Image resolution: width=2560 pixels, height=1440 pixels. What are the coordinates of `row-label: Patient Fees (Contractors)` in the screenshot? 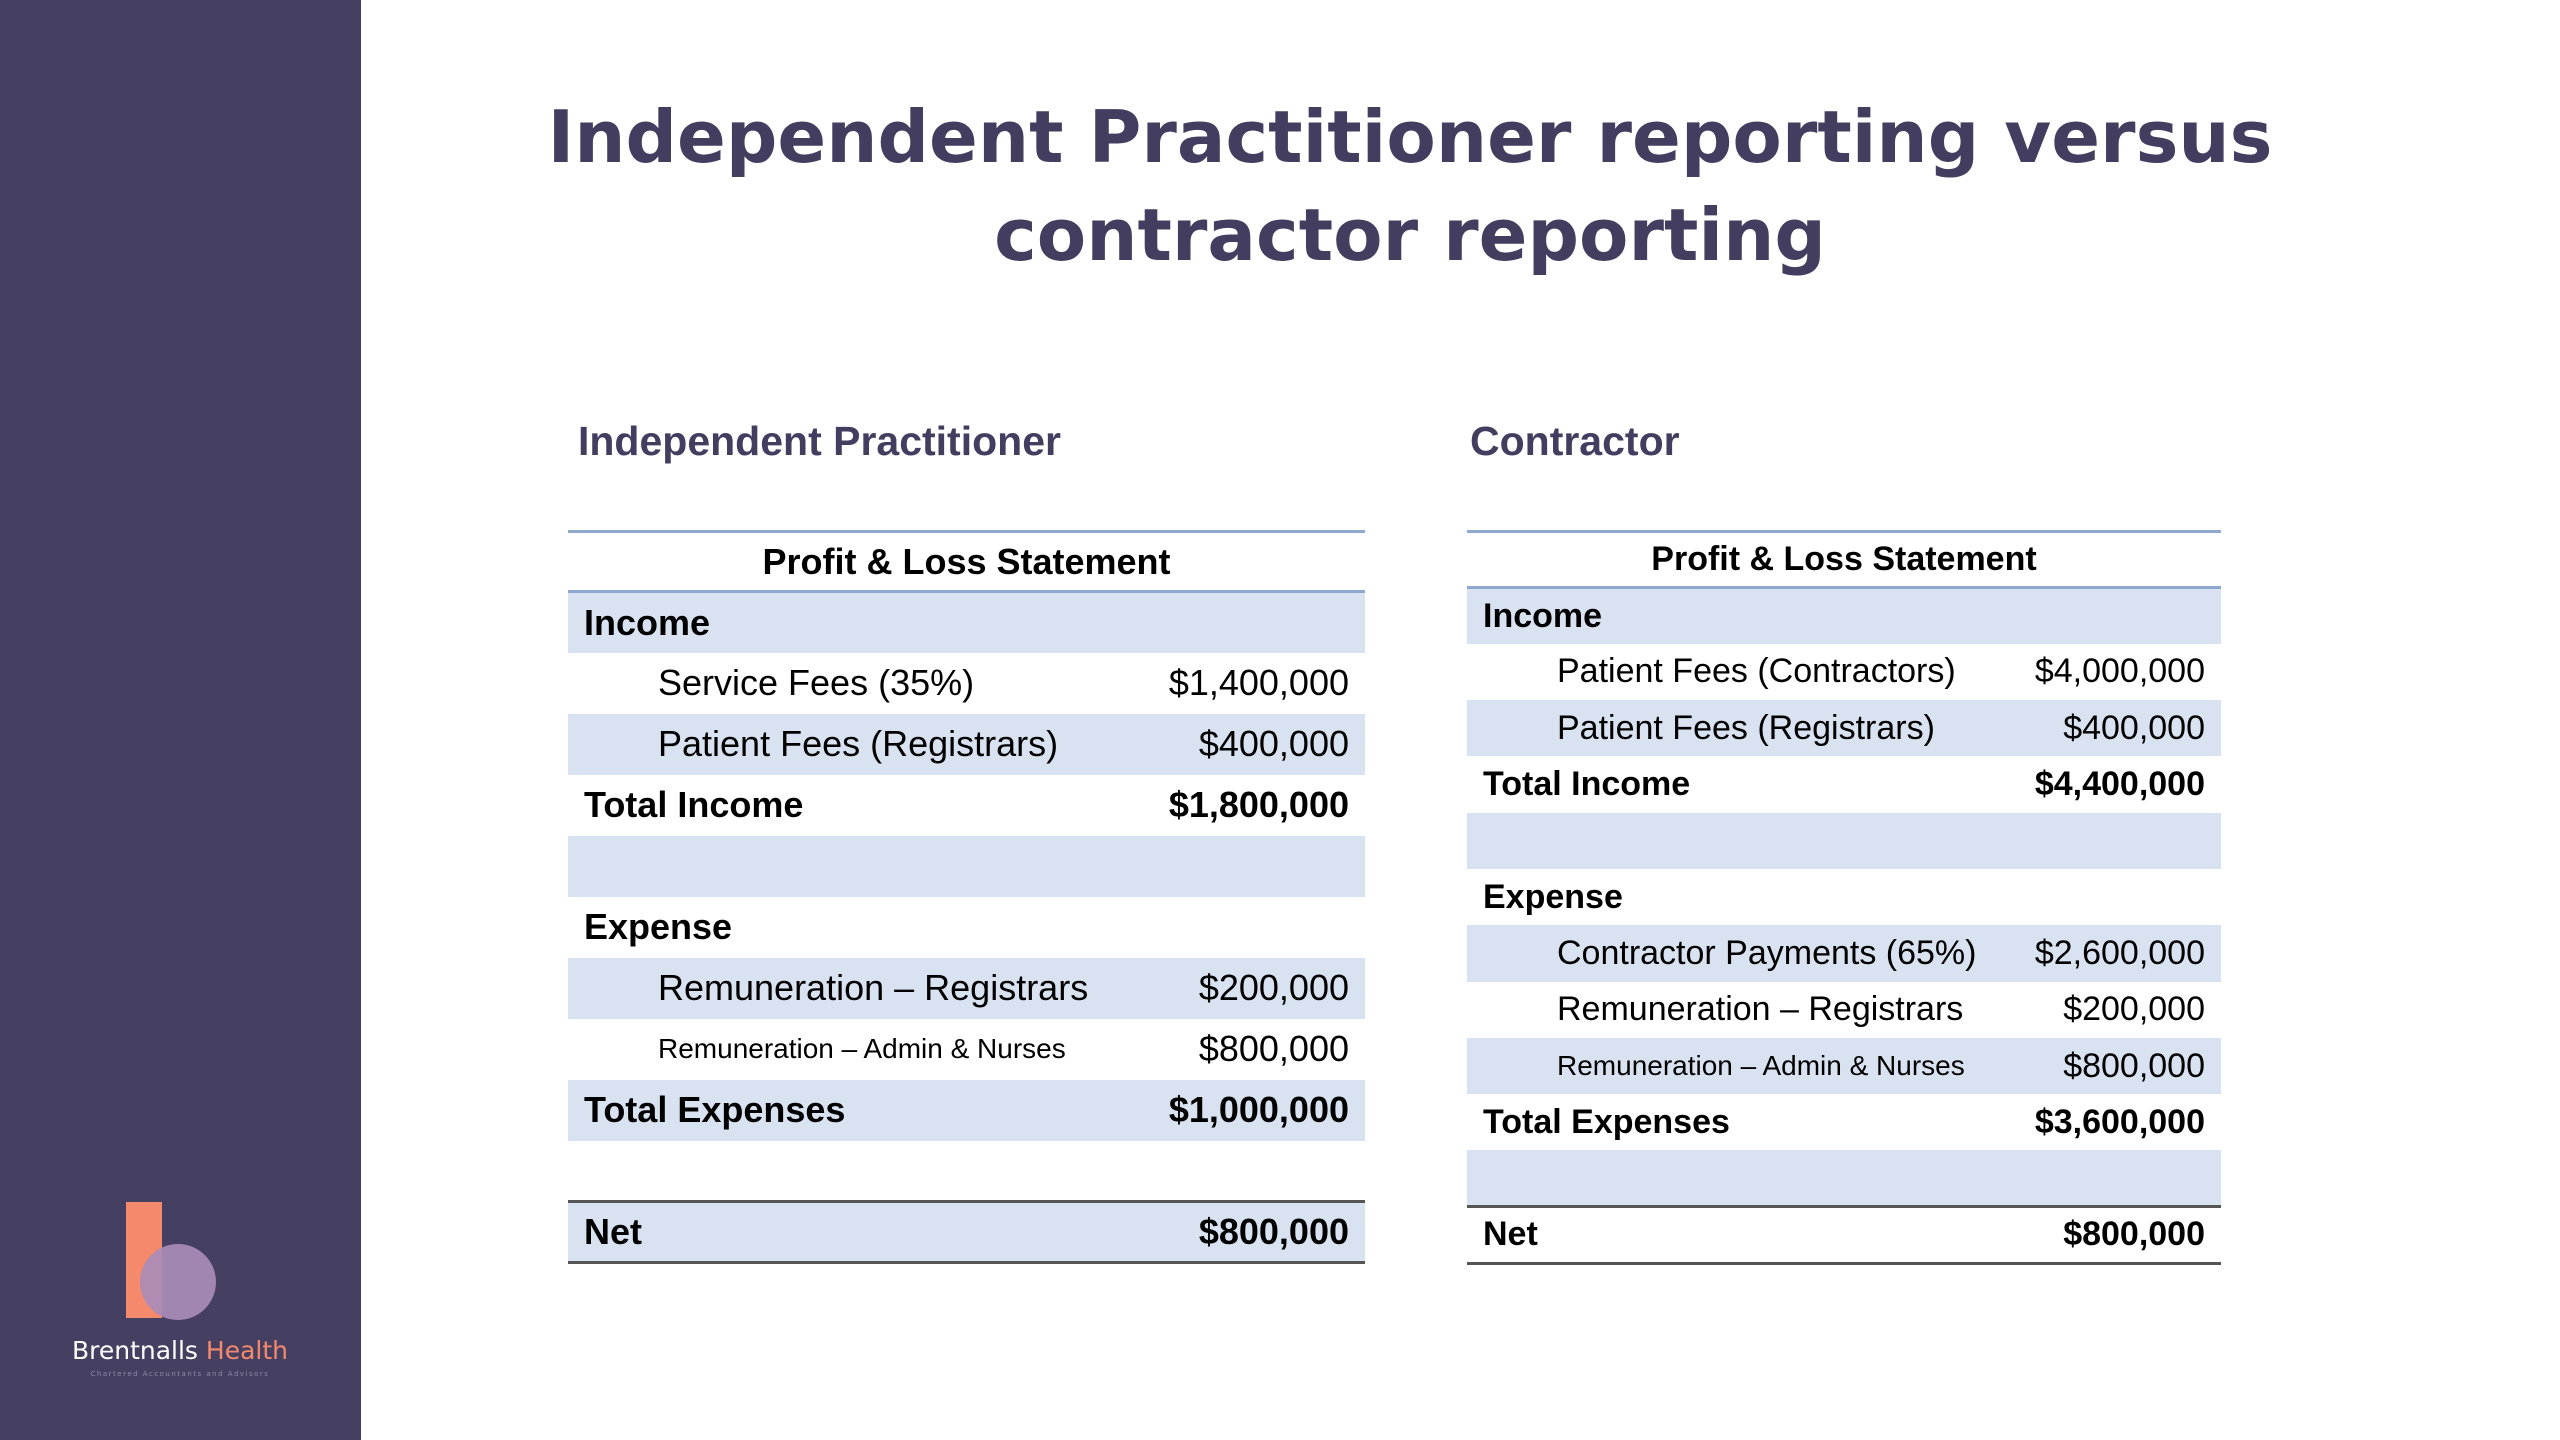 It's located at (1756, 671).